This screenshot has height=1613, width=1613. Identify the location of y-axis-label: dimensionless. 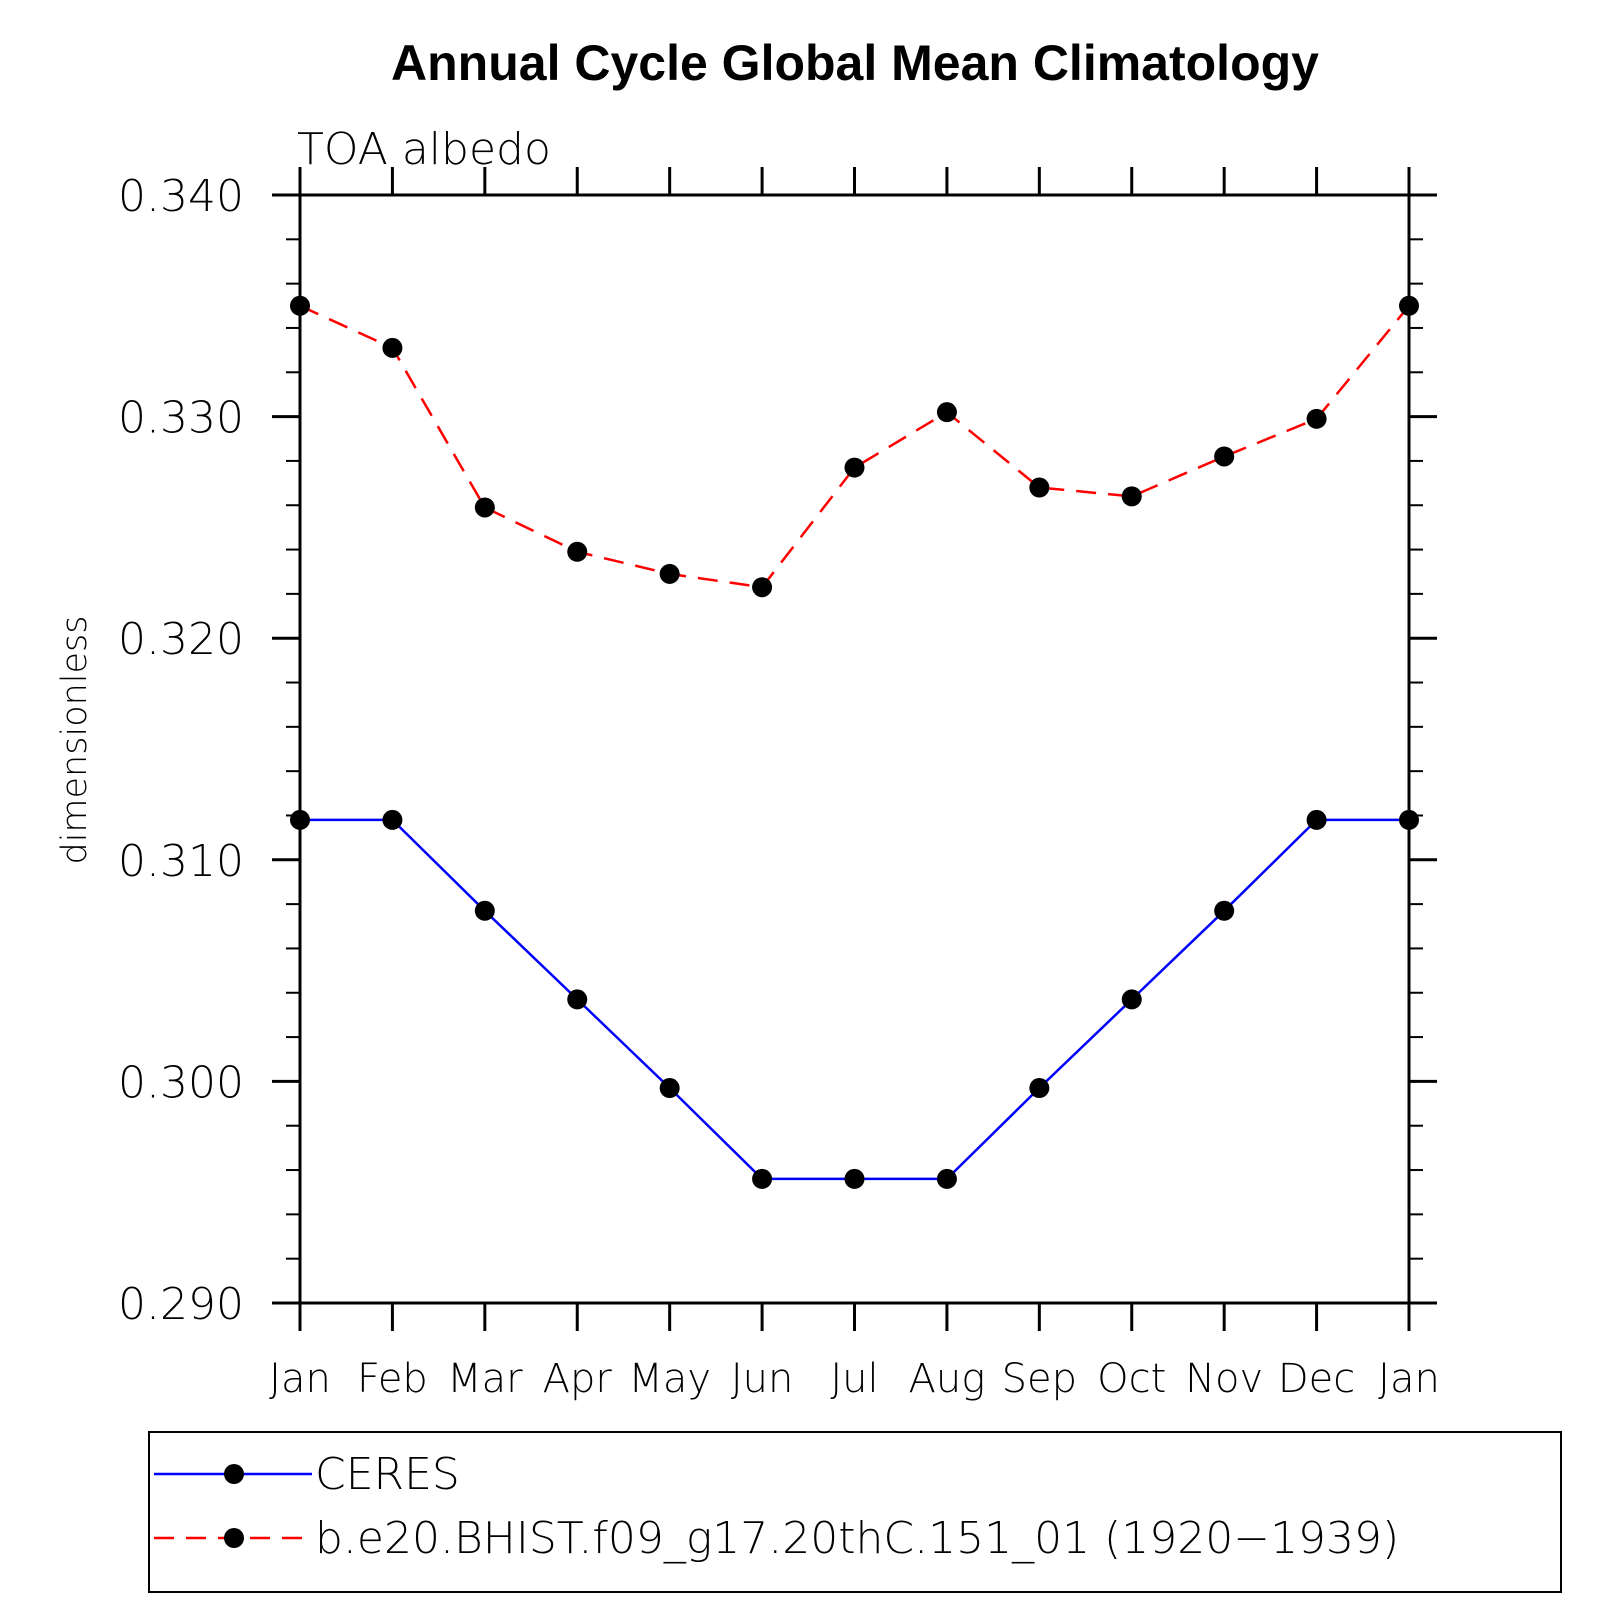
(75, 739).